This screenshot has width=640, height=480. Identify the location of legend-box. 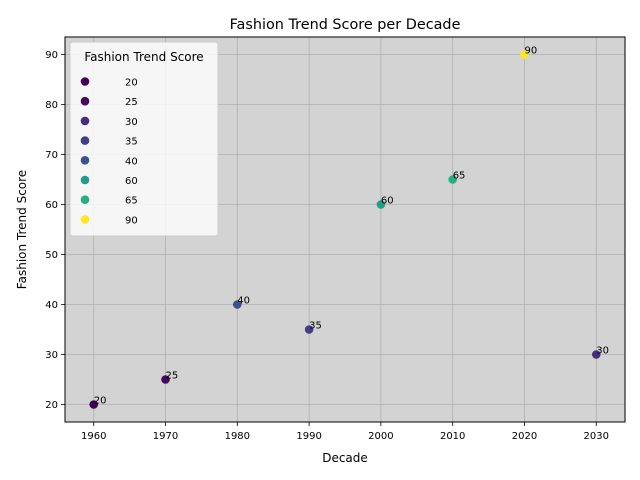
(144, 139).